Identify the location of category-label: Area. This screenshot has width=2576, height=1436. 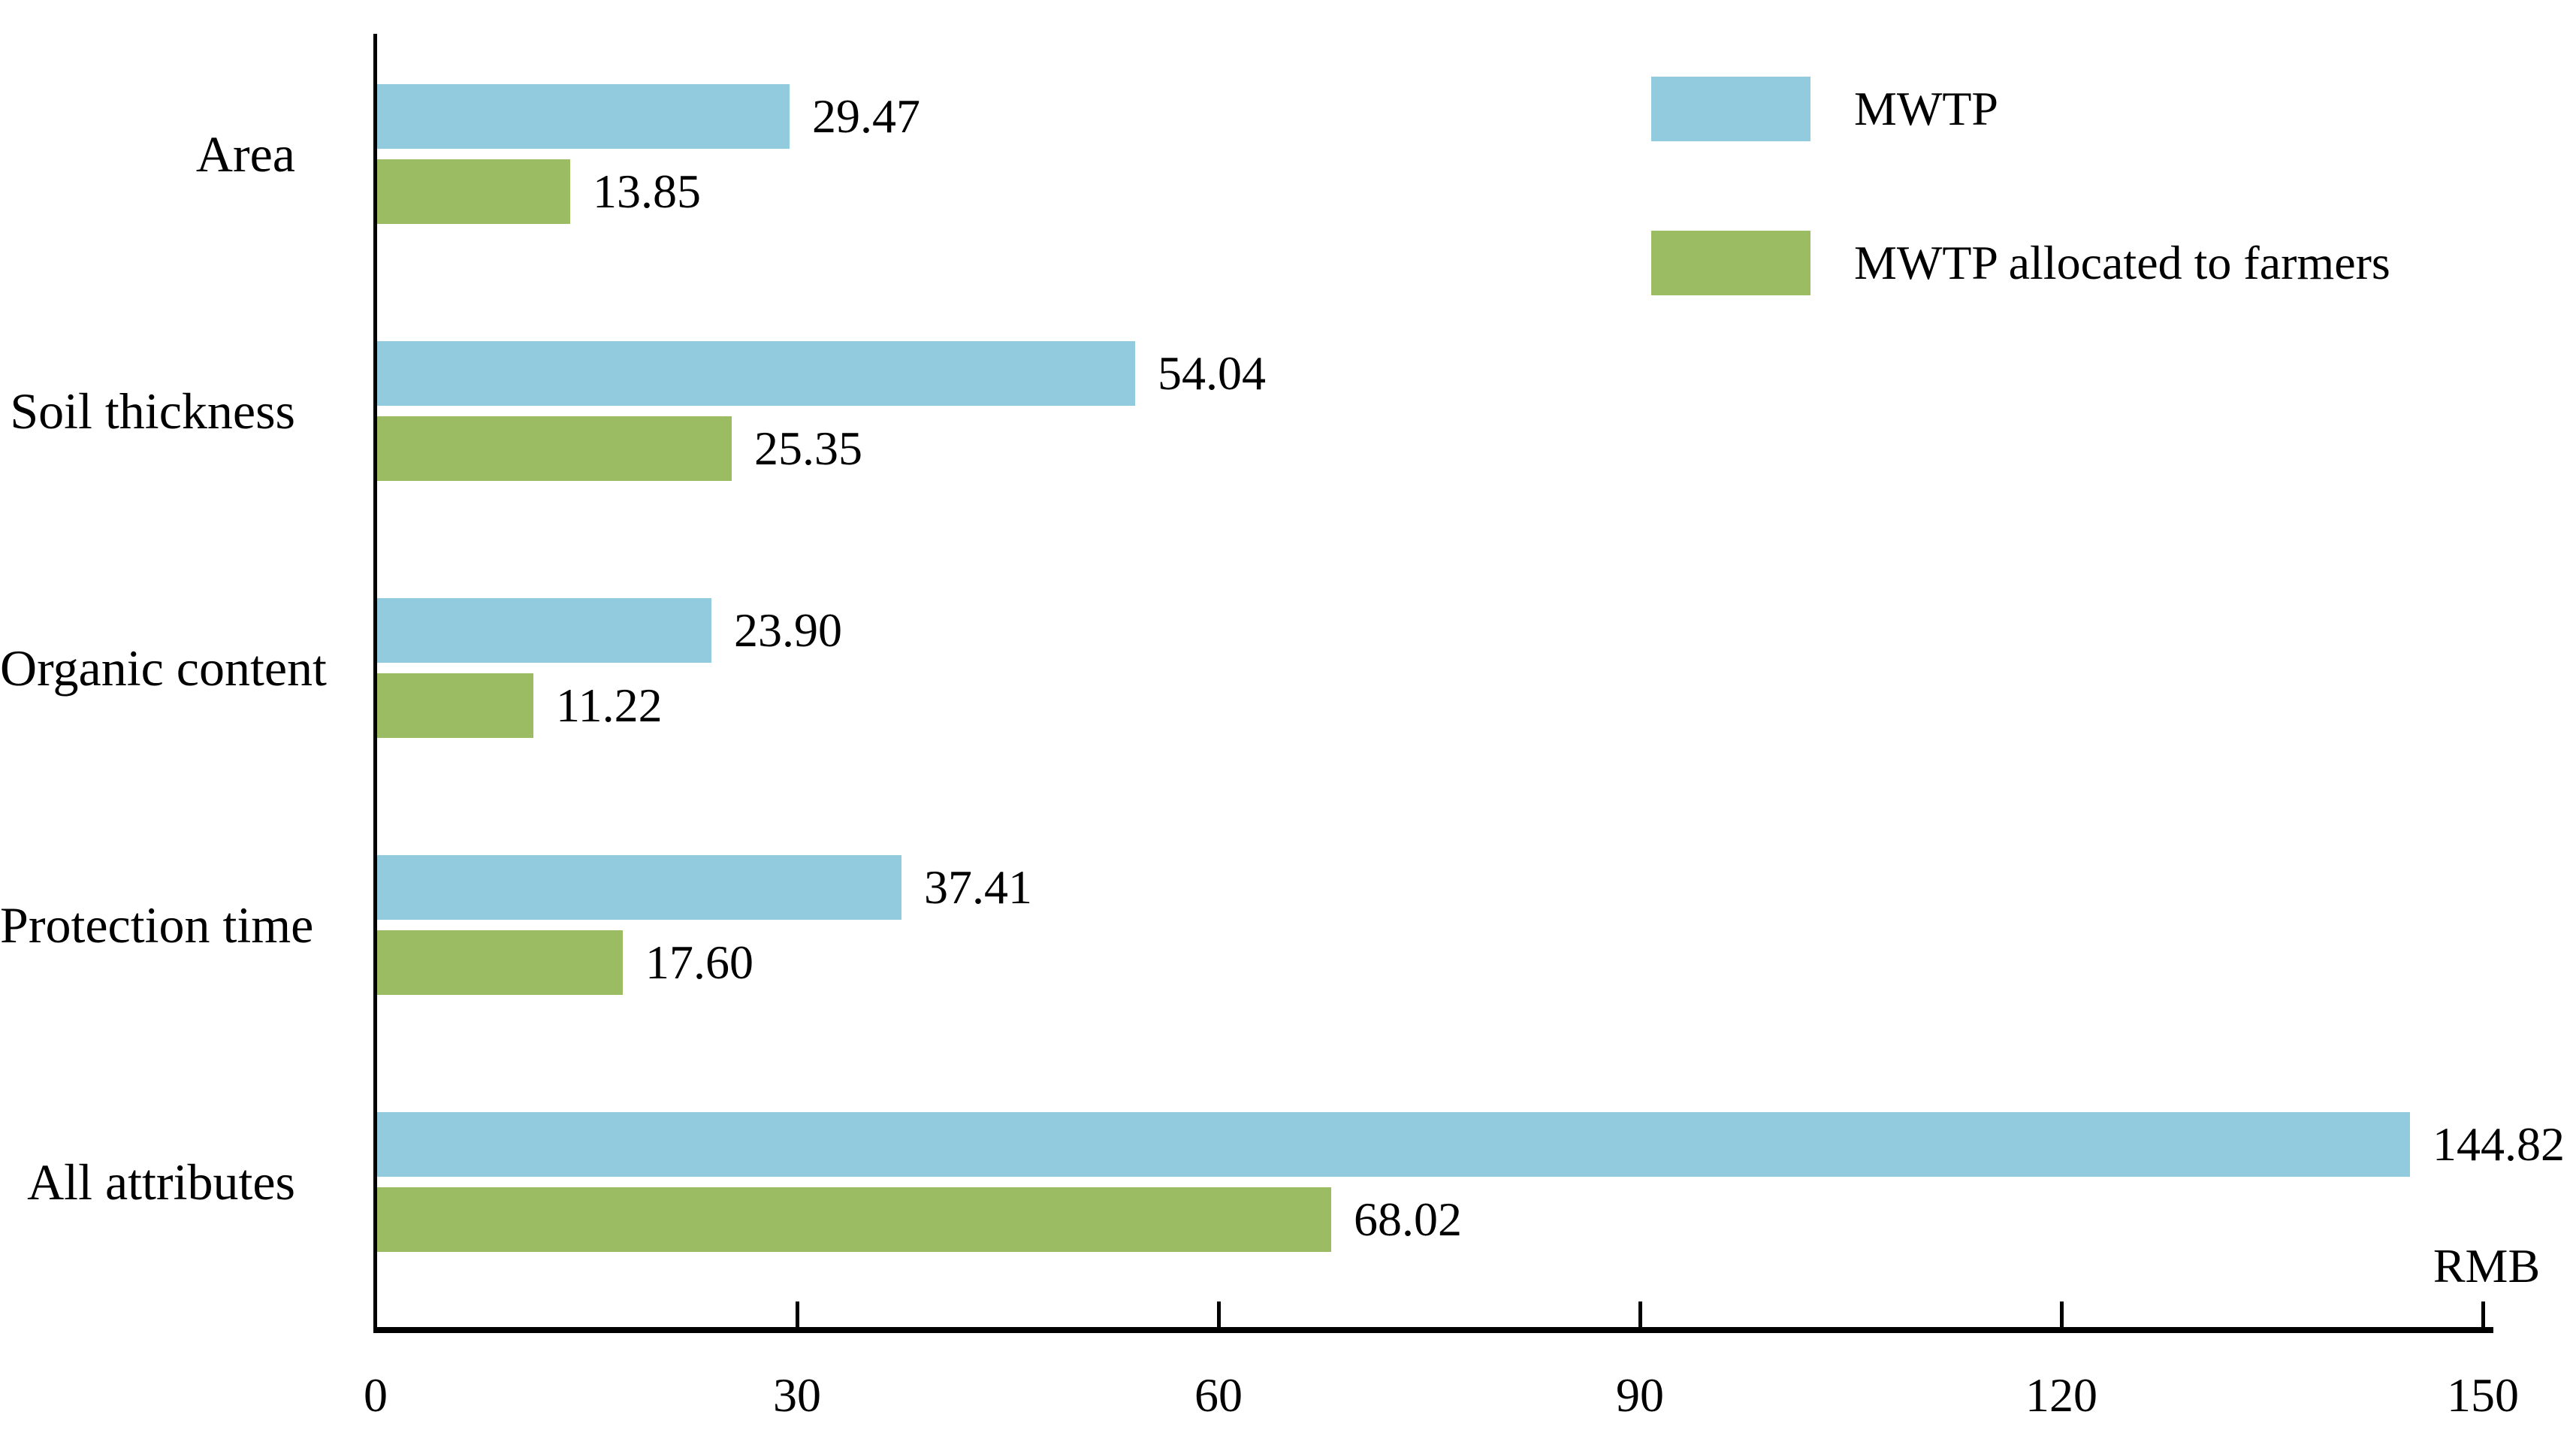
(245, 154).